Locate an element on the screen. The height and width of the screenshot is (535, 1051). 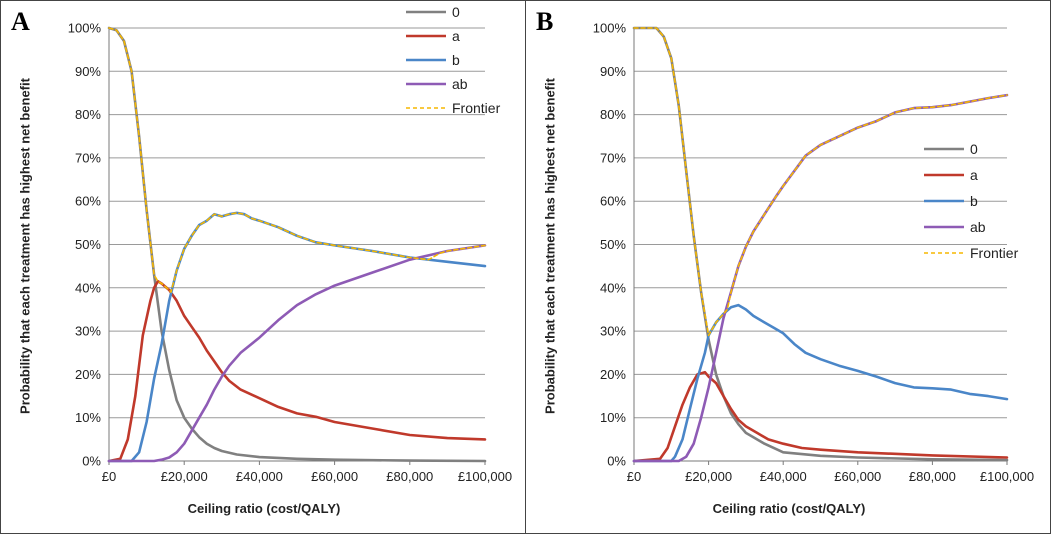
panel-letter: A is located at coordinates (20, 21).